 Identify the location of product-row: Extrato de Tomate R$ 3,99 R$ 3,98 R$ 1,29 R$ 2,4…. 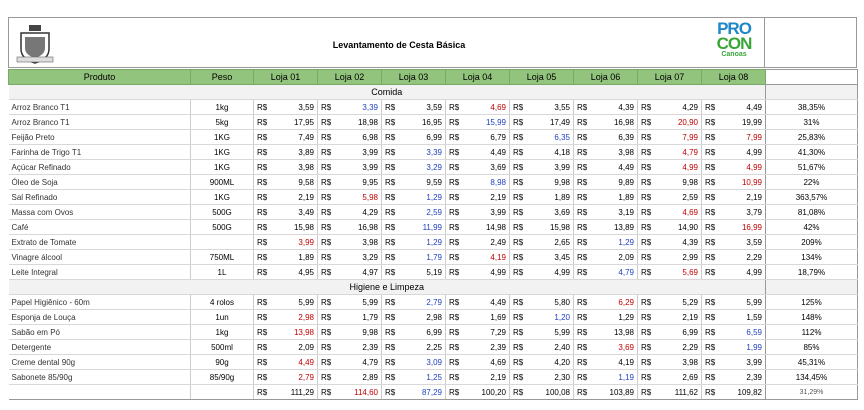
(433, 242).